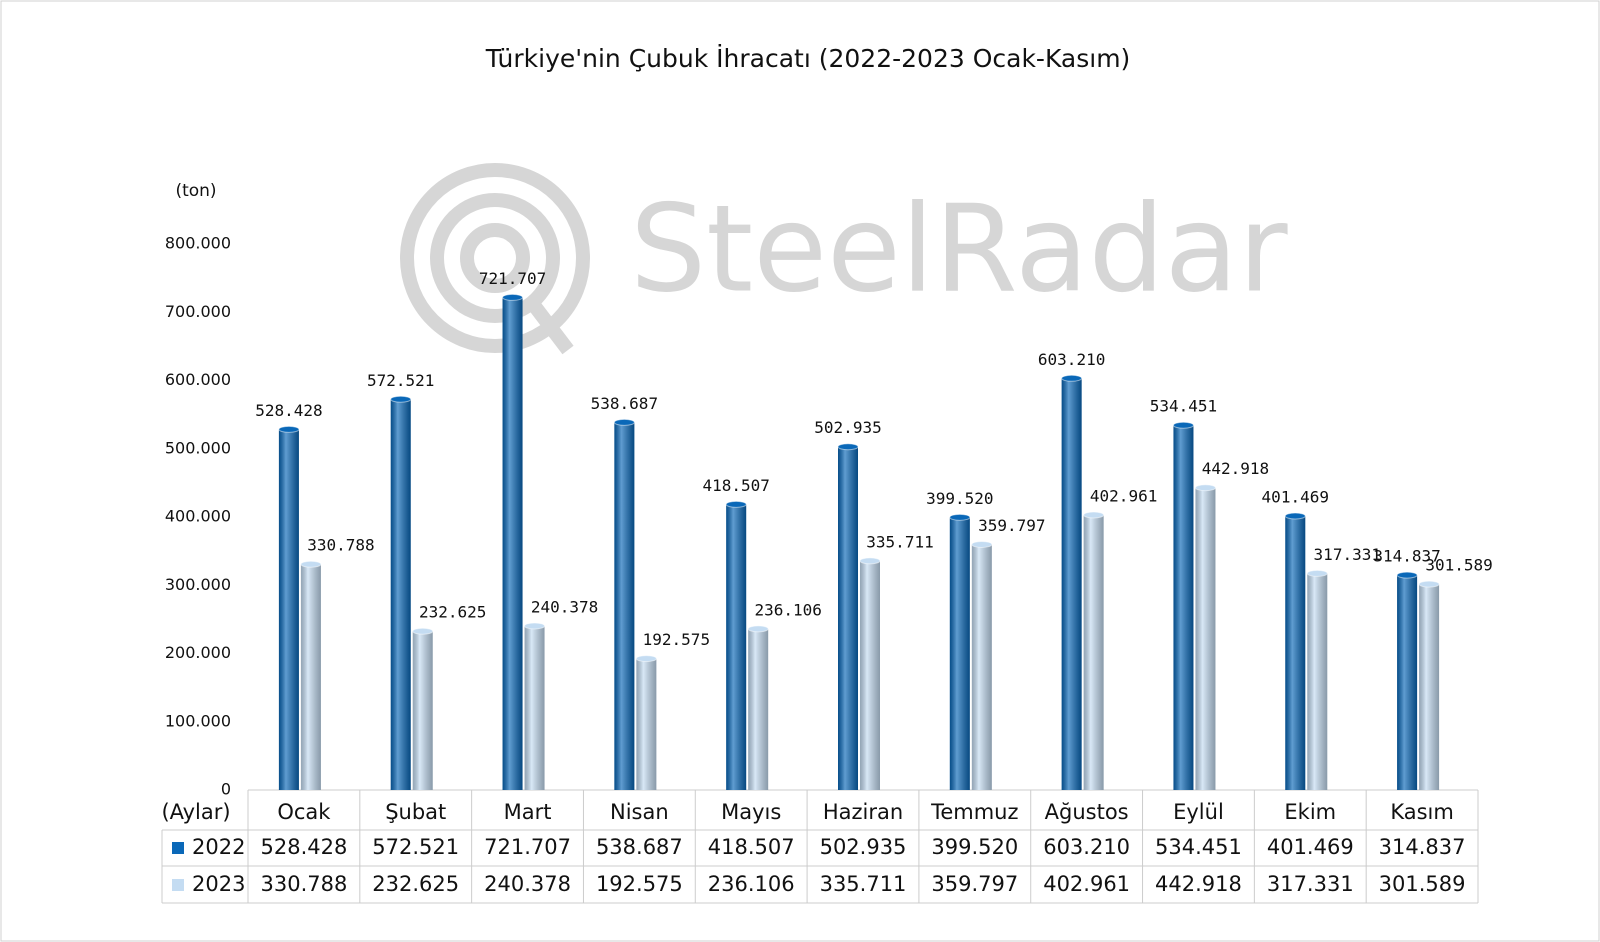  Describe the element at coordinates (1295, 496) in the screenshot. I see `data-label: 401.469` at that location.